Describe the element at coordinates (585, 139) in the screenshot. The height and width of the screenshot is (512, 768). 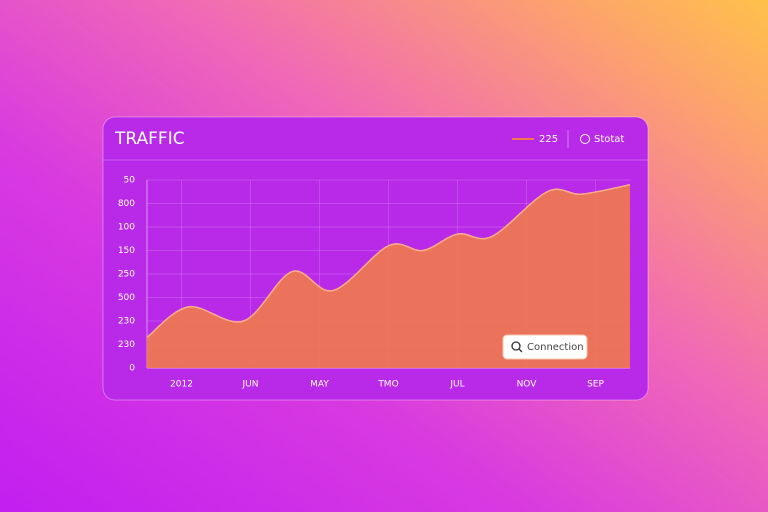
I see `status-icon` at that location.